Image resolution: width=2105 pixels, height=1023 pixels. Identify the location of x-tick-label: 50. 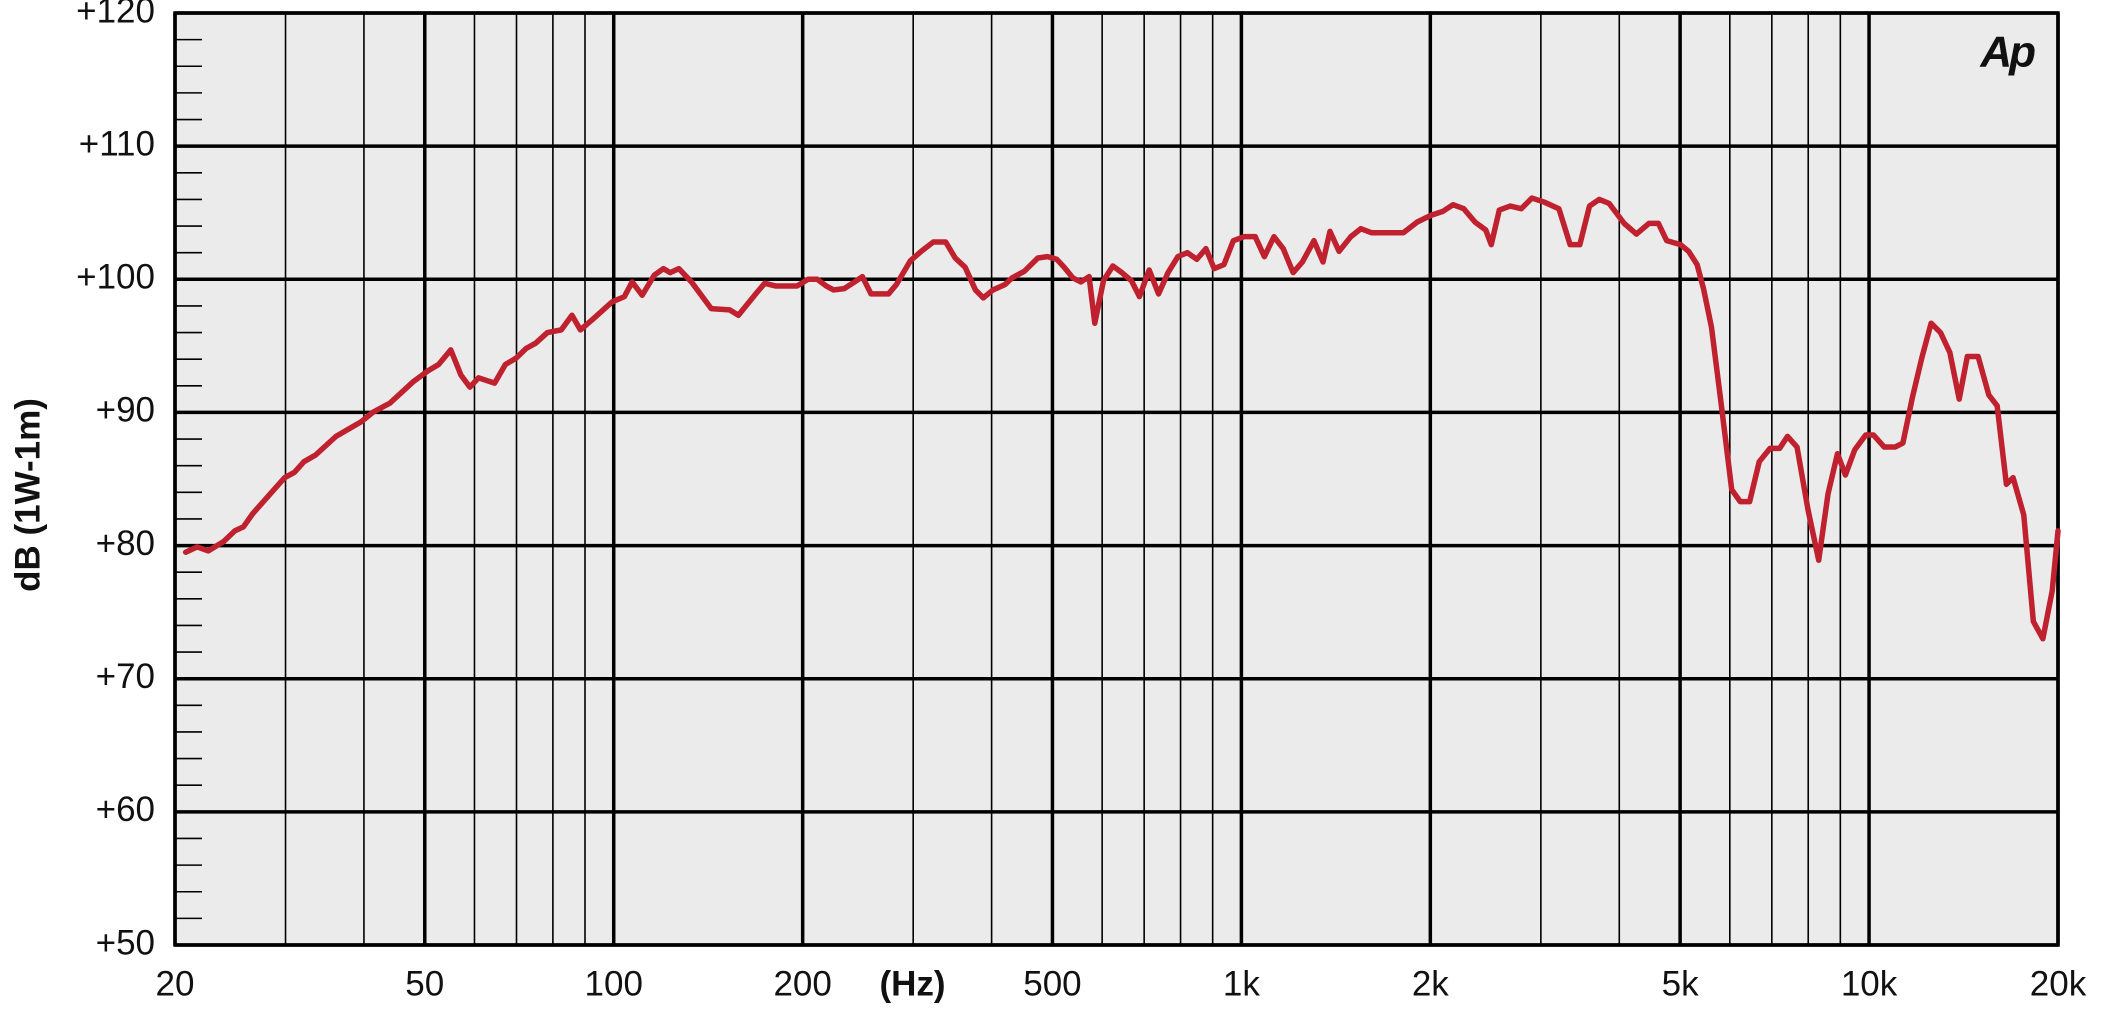
(424, 983).